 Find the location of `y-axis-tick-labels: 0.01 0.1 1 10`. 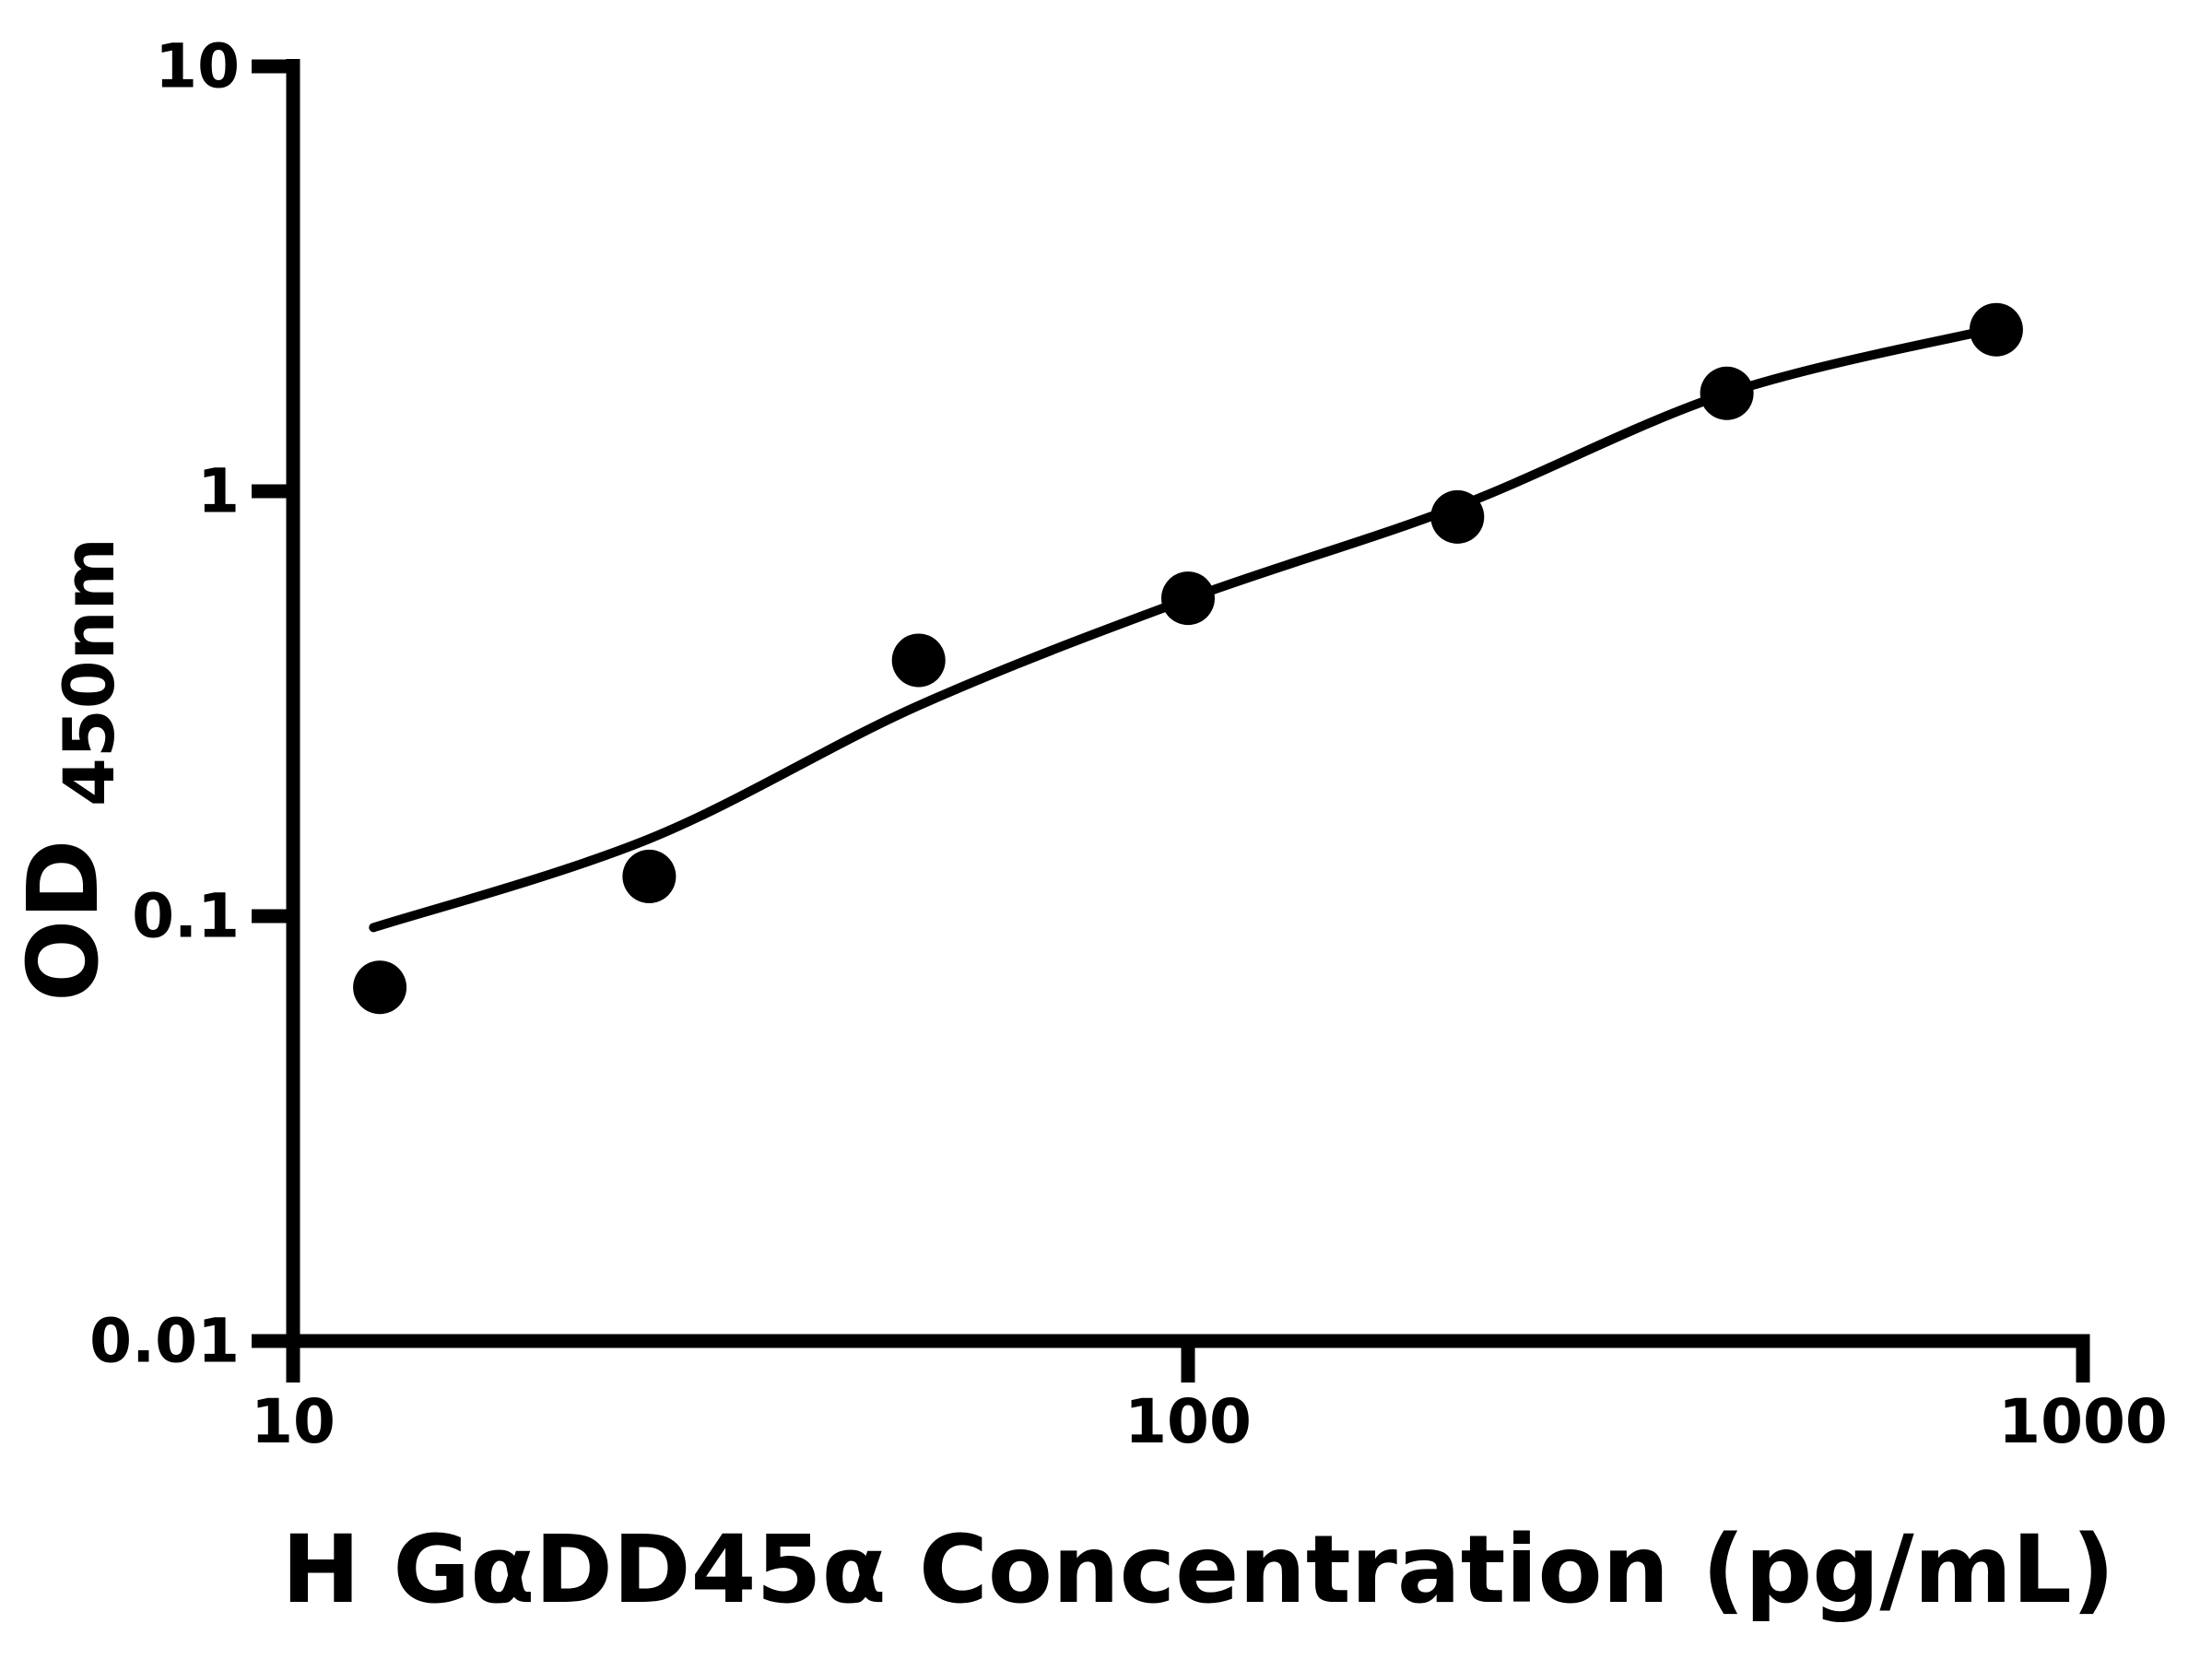

y-axis-tick-labels: 0.01 0.1 1 10 is located at coordinates (164, 704).